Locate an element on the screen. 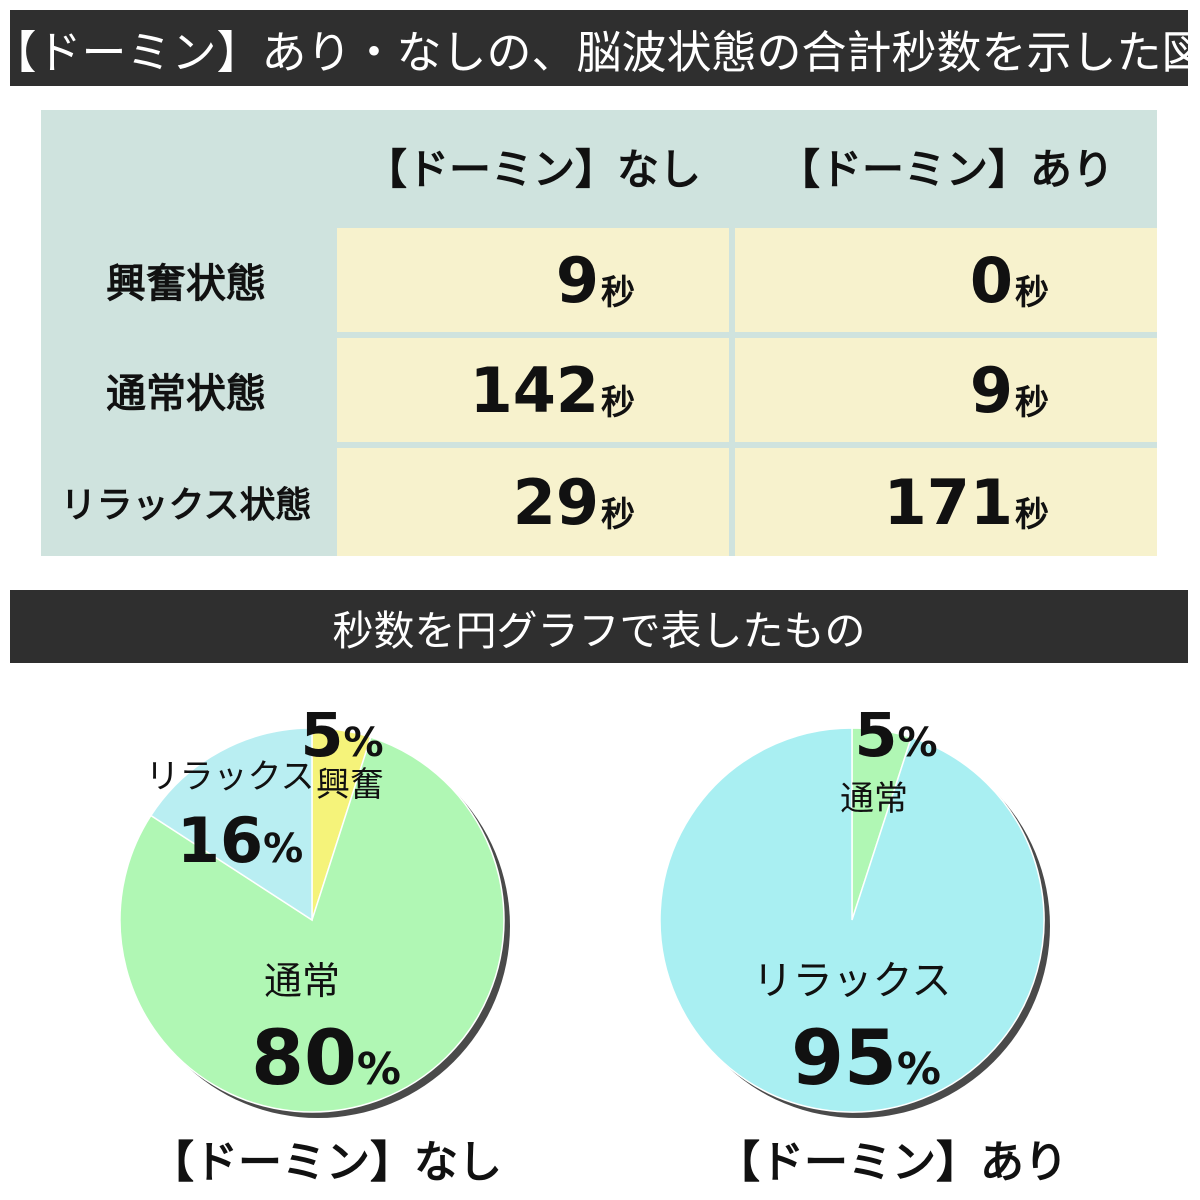 Image resolution: width=1200 pixels, height=1200 pixels. pie-label-name-興奮: 興奮 is located at coordinates (350, 785).